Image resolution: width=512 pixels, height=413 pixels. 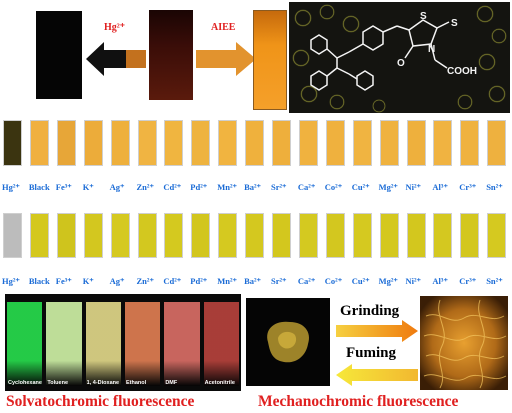 What do you see at coordinates (401, 63) in the screenshot?
I see `atom-o: O` at bounding box center [401, 63].